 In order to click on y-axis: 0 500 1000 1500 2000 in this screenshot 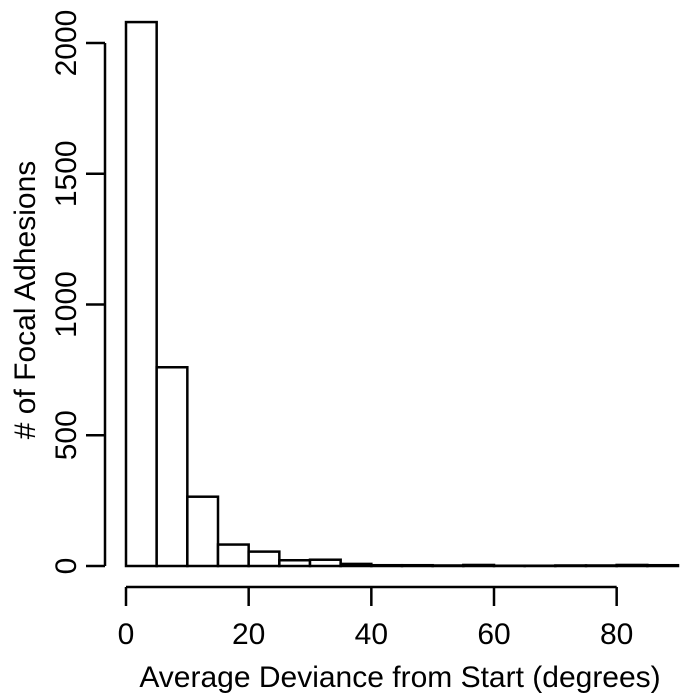, I will do `click(78, 292)`.